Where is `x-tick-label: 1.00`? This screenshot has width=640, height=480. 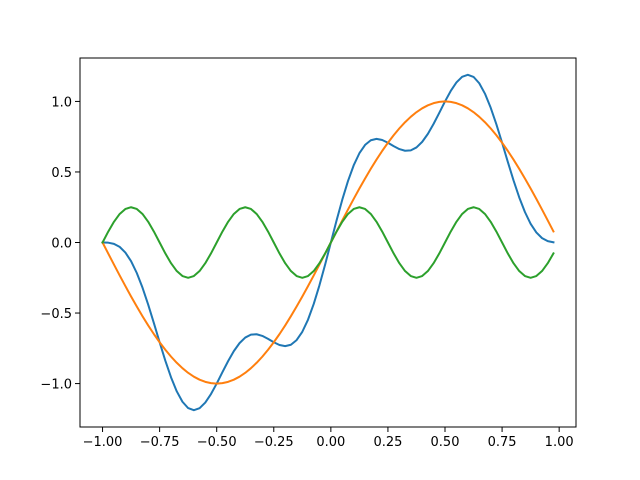
x-tick-label: 1.00 is located at coordinates (559, 442).